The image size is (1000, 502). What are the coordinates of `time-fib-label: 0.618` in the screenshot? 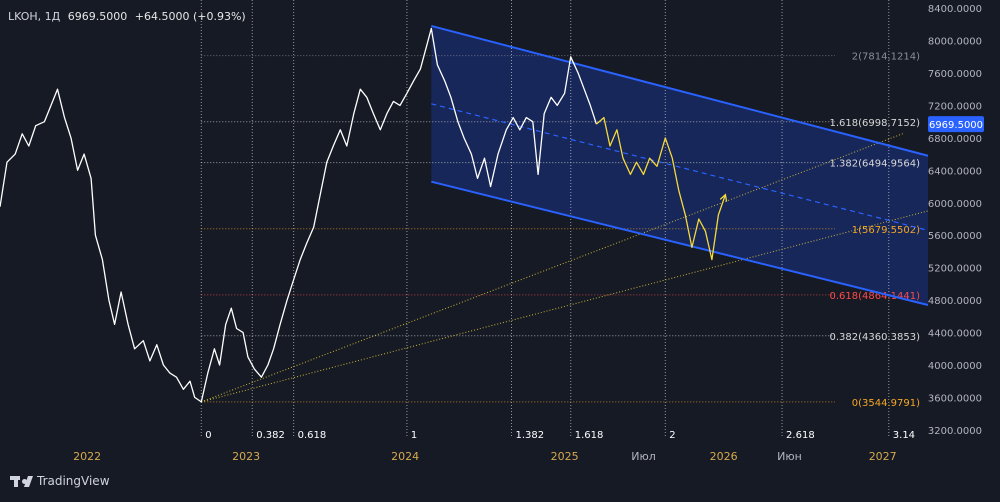 It's located at (312, 435).